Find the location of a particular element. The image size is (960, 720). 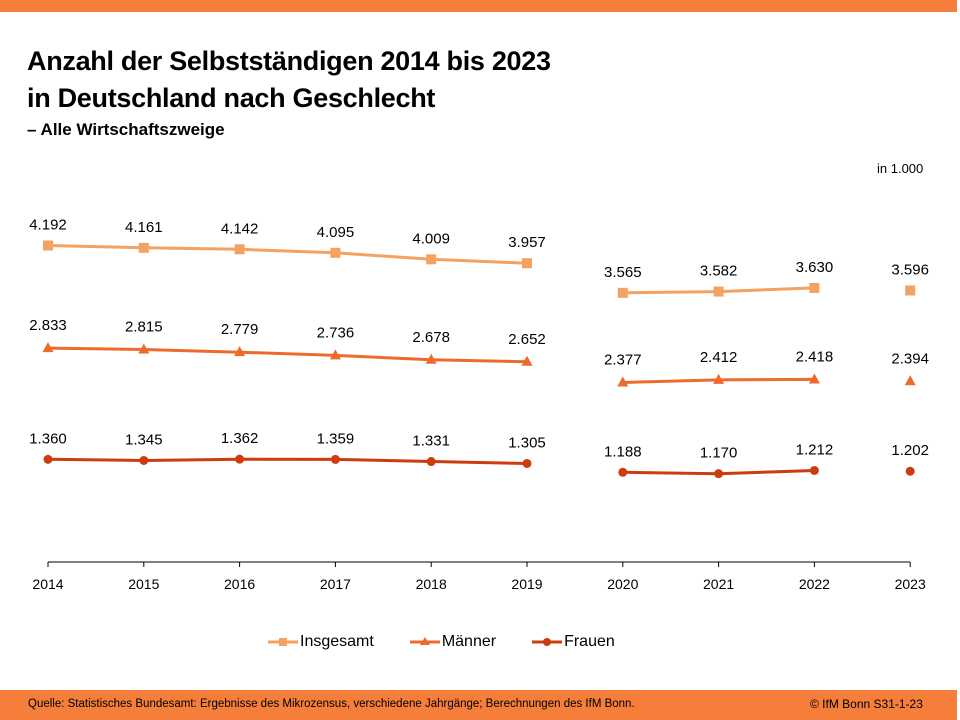

legend-triangle-marker-icon is located at coordinates (424, 641).